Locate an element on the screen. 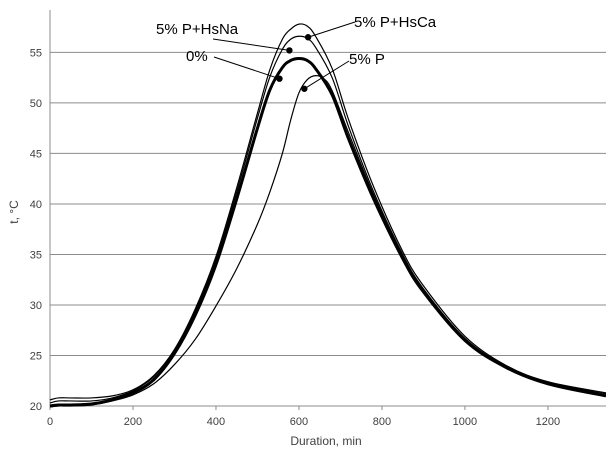 This screenshot has width=606, height=450. x-tick-label: 600 is located at coordinates (299, 422).